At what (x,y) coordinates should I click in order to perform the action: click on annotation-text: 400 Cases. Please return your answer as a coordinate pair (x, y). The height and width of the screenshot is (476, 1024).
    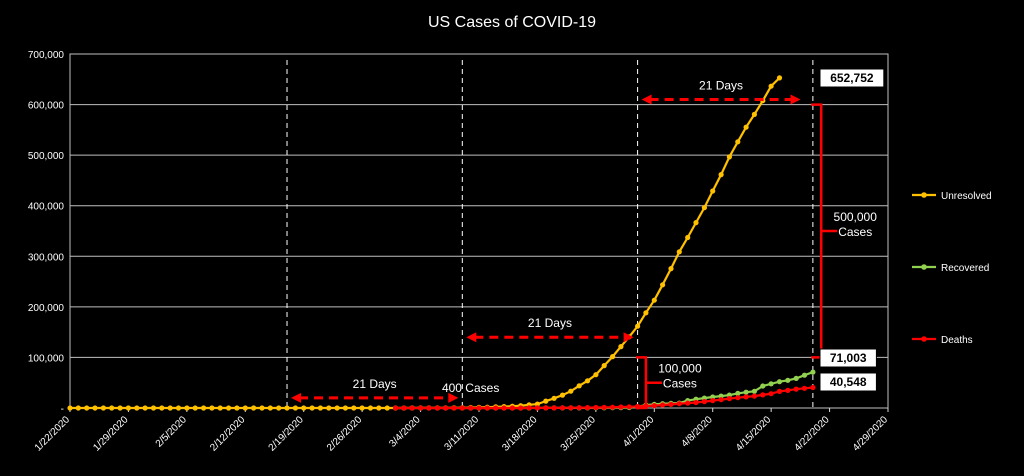
    Looking at the image, I should click on (470, 388).